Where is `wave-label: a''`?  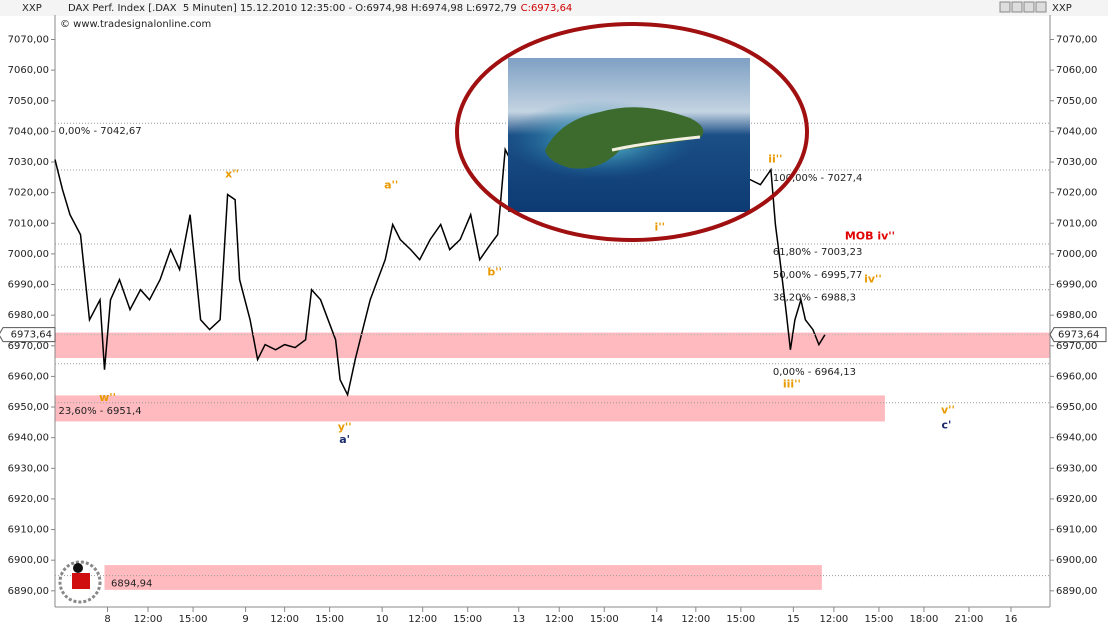 wave-label: a'' is located at coordinates (391, 185).